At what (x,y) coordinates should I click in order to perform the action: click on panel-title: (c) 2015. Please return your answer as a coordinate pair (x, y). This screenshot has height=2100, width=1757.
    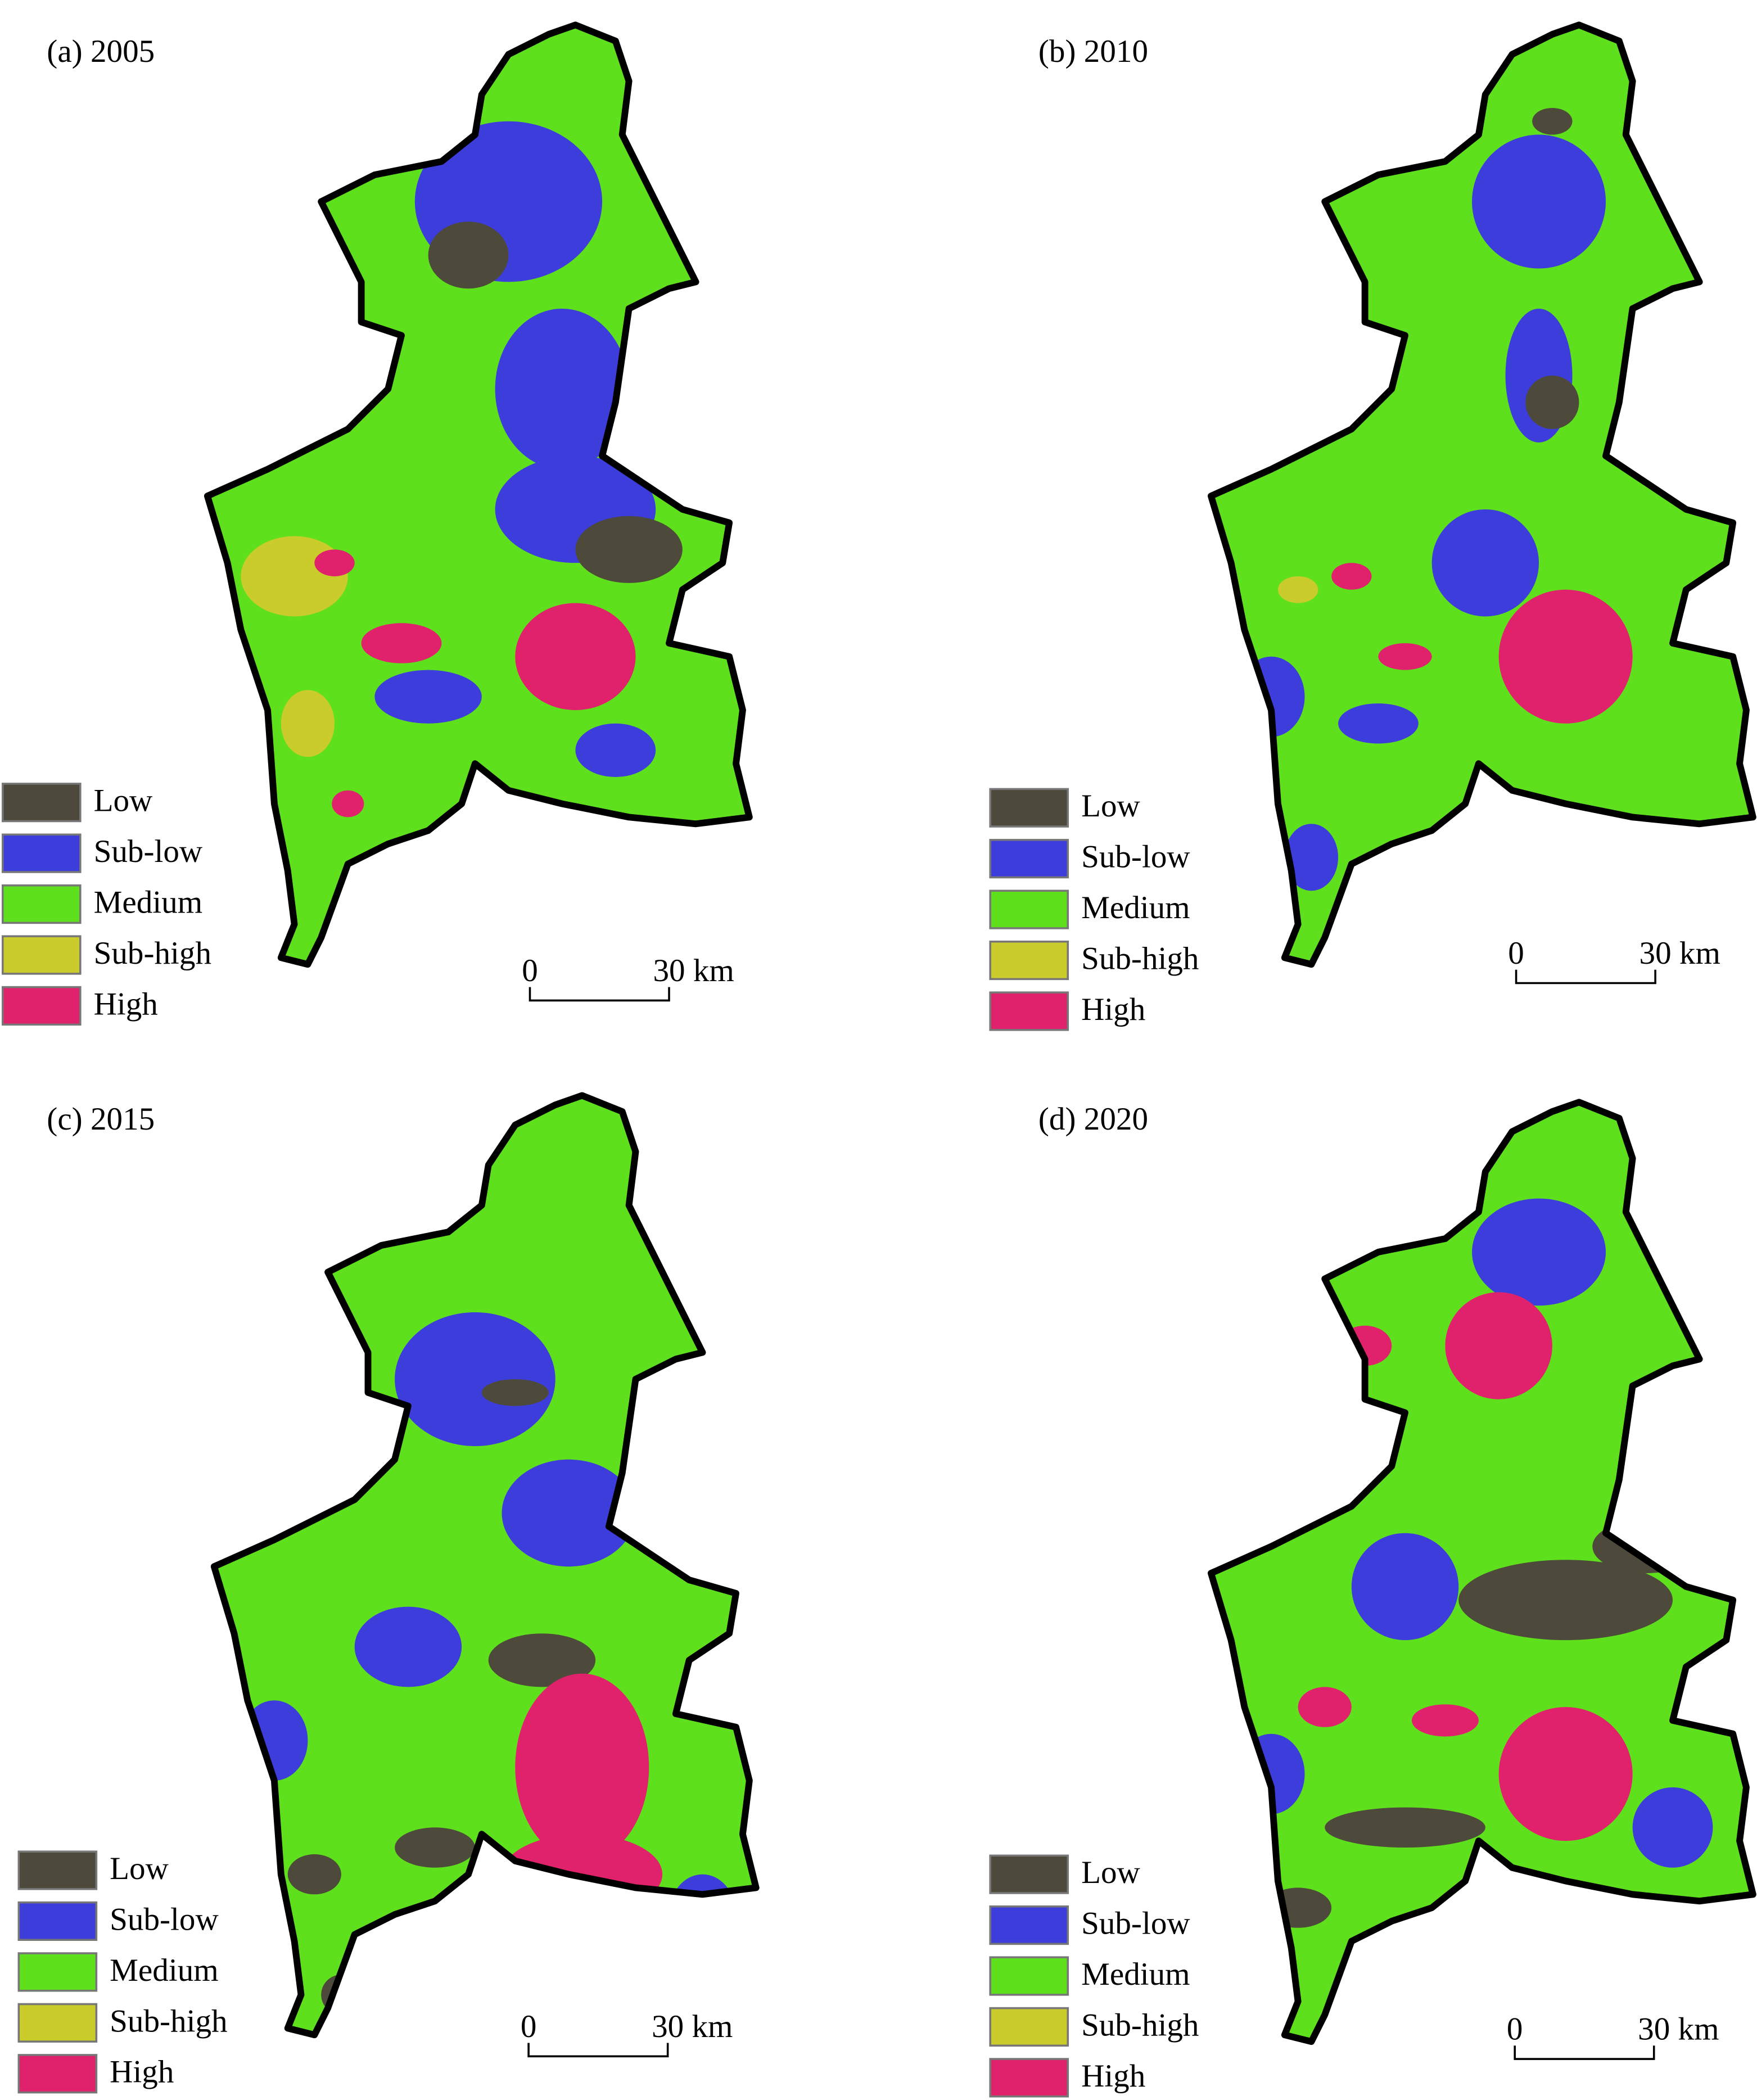
    Looking at the image, I should click on (101, 1119).